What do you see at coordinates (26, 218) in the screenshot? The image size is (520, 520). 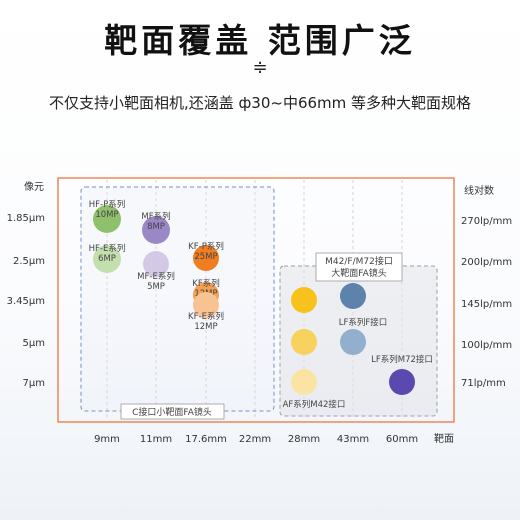 I see `y-tick-label-0: 1.85μm` at bounding box center [26, 218].